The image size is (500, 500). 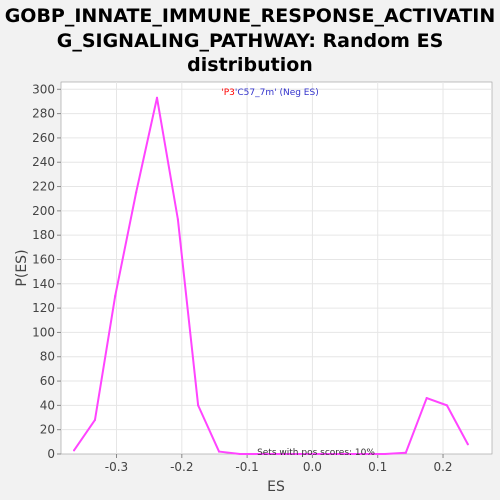 What do you see at coordinates (43, 259) in the screenshot?
I see `y-tick-label: 160` at bounding box center [43, 259].